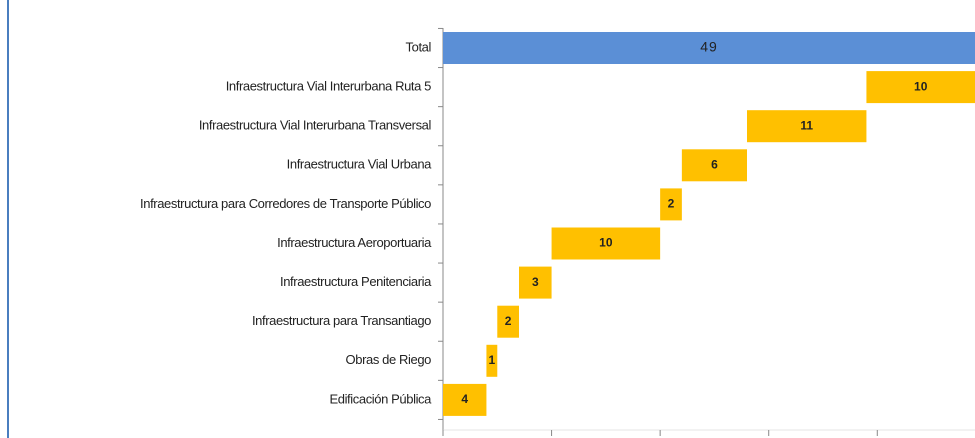 This screenshot has width=975, height=438. Describe the element at coordinates (380, 398) in the screenshot. I see `category-label: Edificación Pública` at that location.